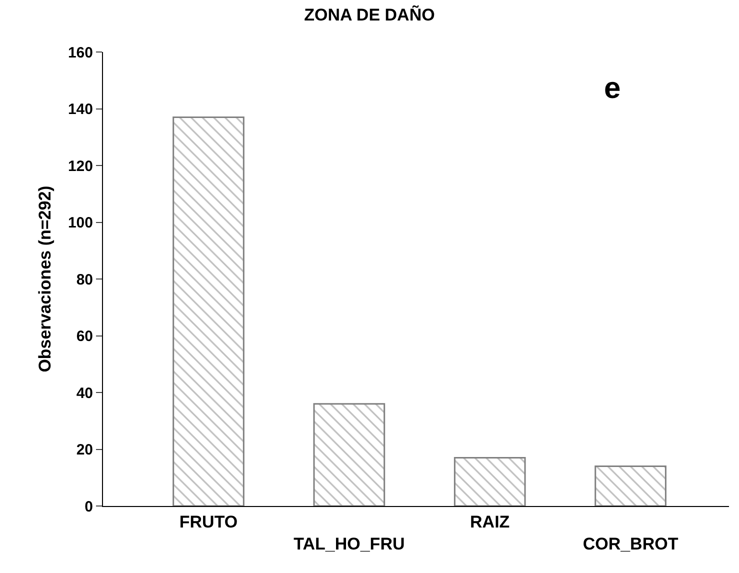  I want to click on y-axis-title: Observaciones (n=292), so click(45, 279).